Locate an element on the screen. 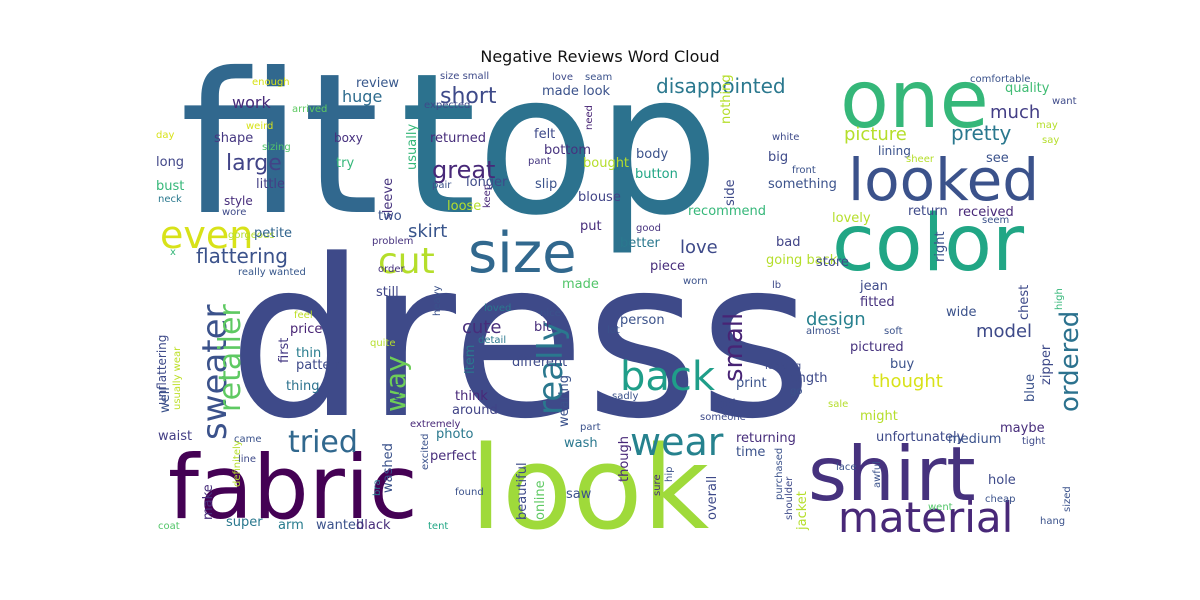  word-front: front is located at coordinates (804, 170).